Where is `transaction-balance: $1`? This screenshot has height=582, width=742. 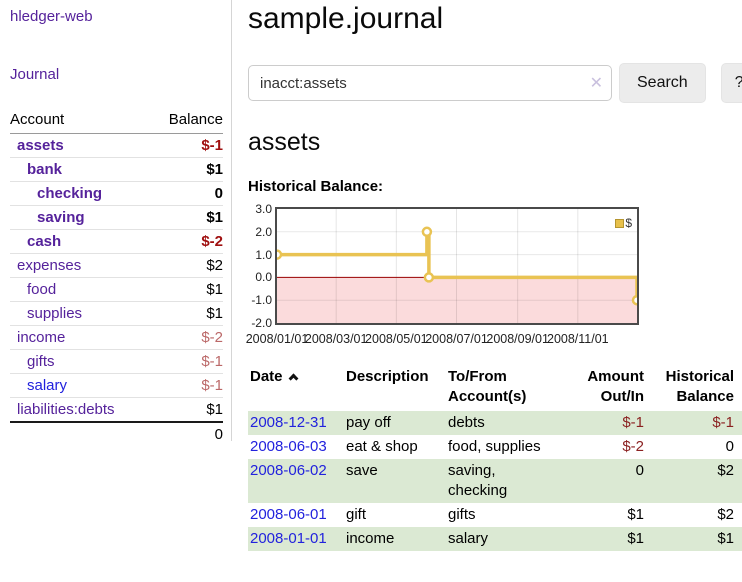
transaction-balance: $1 is located at coordinates (725, 538).